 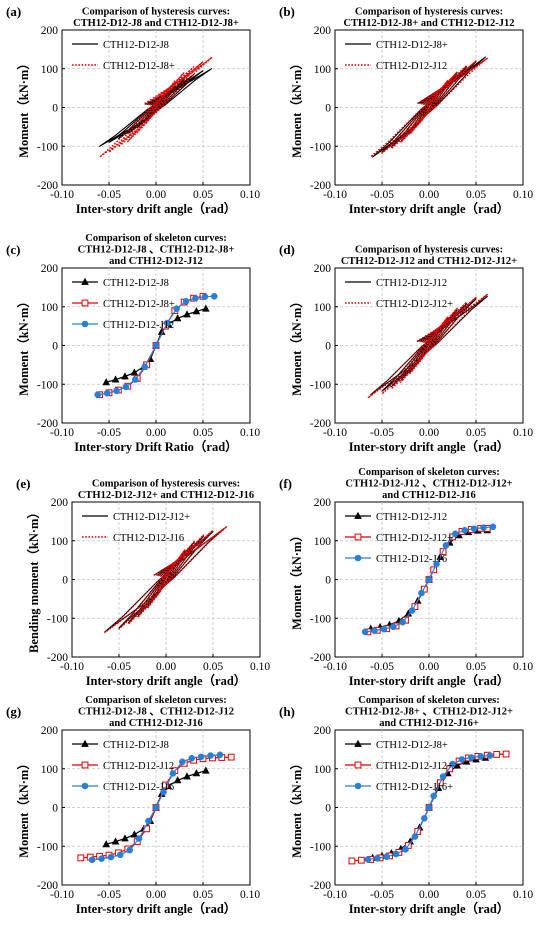 I want to click on series-CTH12-D12-J16, so click(x=429, y=579).